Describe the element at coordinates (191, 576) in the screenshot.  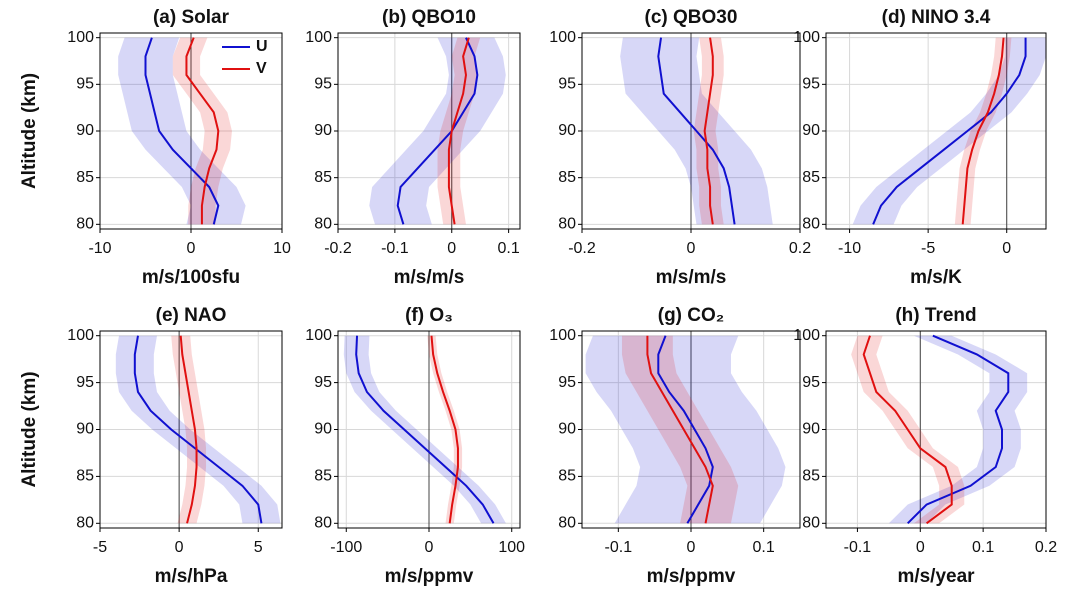
I see `x-axis-label: m/s/hPa` at that location.